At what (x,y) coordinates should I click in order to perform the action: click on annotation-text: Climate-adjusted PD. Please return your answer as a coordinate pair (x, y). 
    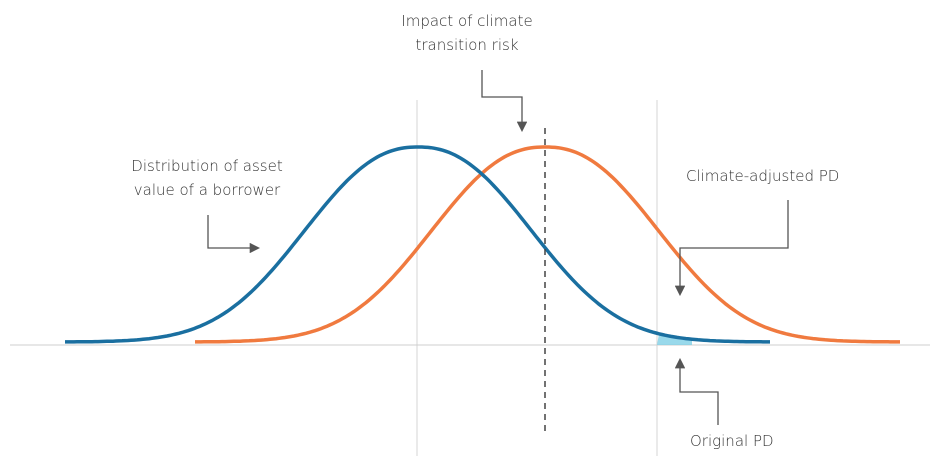
    Looking at the image, I should click on (762, 176).